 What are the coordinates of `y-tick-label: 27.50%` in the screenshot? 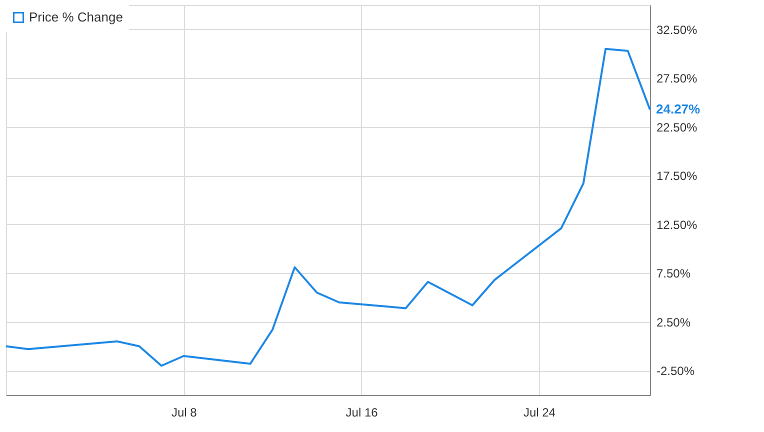 It's located at (677, 79).